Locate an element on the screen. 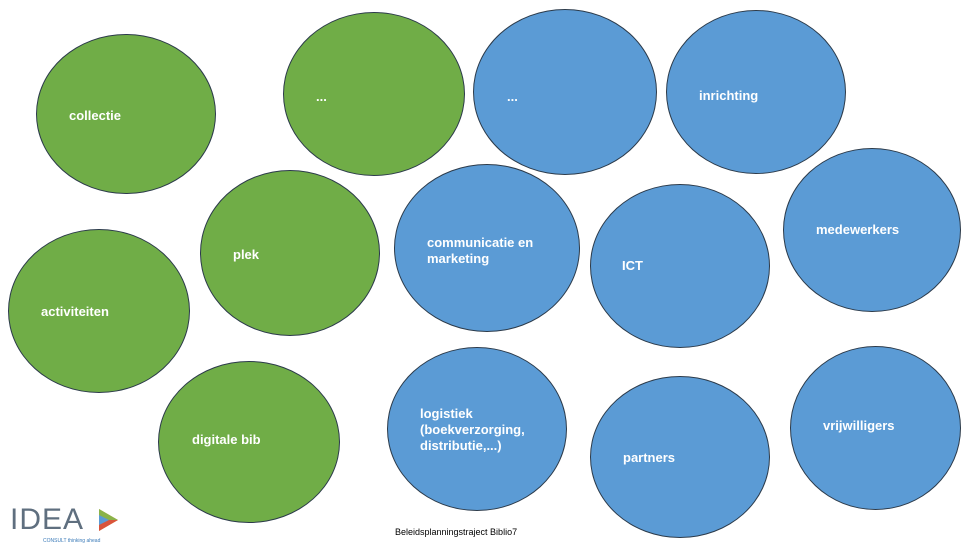 This screenshot has width=961, height=544. idea-logo: IDEA CONSULT thinking ahead is located at coordinates (65, 523).